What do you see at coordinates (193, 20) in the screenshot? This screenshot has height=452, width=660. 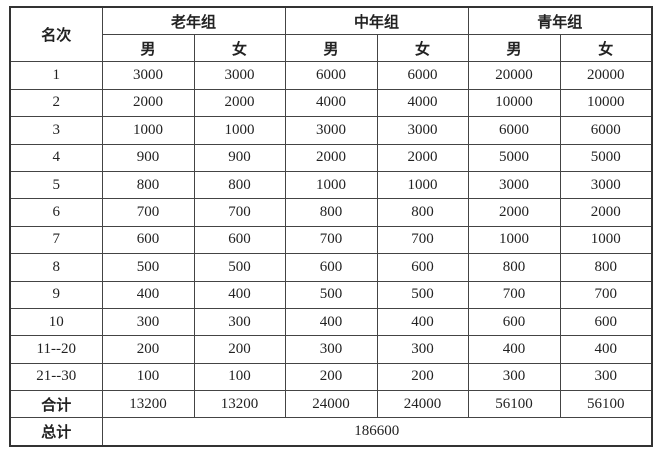 I see `group-header: 老年组` at bounding box center [193, 20].